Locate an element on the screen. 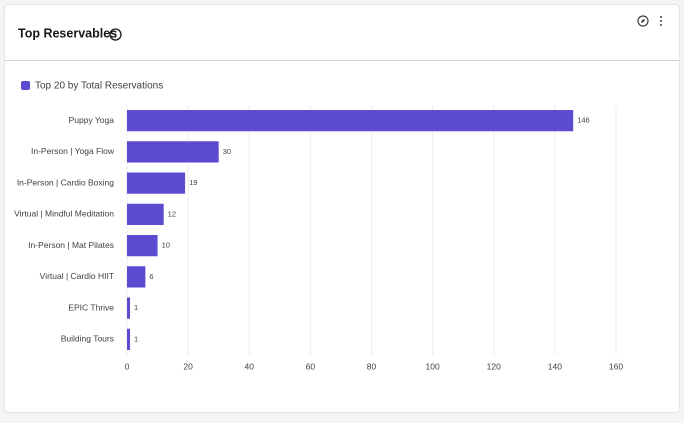 The image size is (684, 423). data-label: 12 is located at coordinates (172, 213).